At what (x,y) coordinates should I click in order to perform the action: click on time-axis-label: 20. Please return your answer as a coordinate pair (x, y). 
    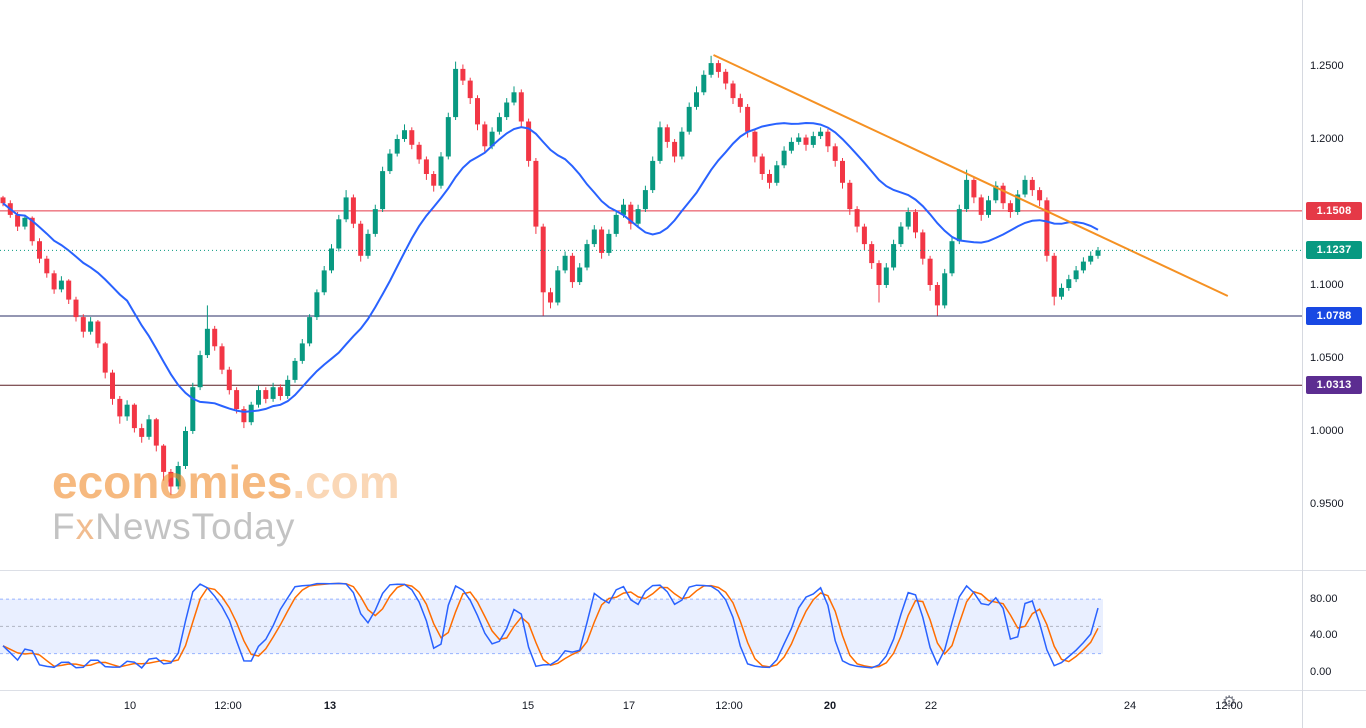
    Looking at the image, I should click on (830, 706).